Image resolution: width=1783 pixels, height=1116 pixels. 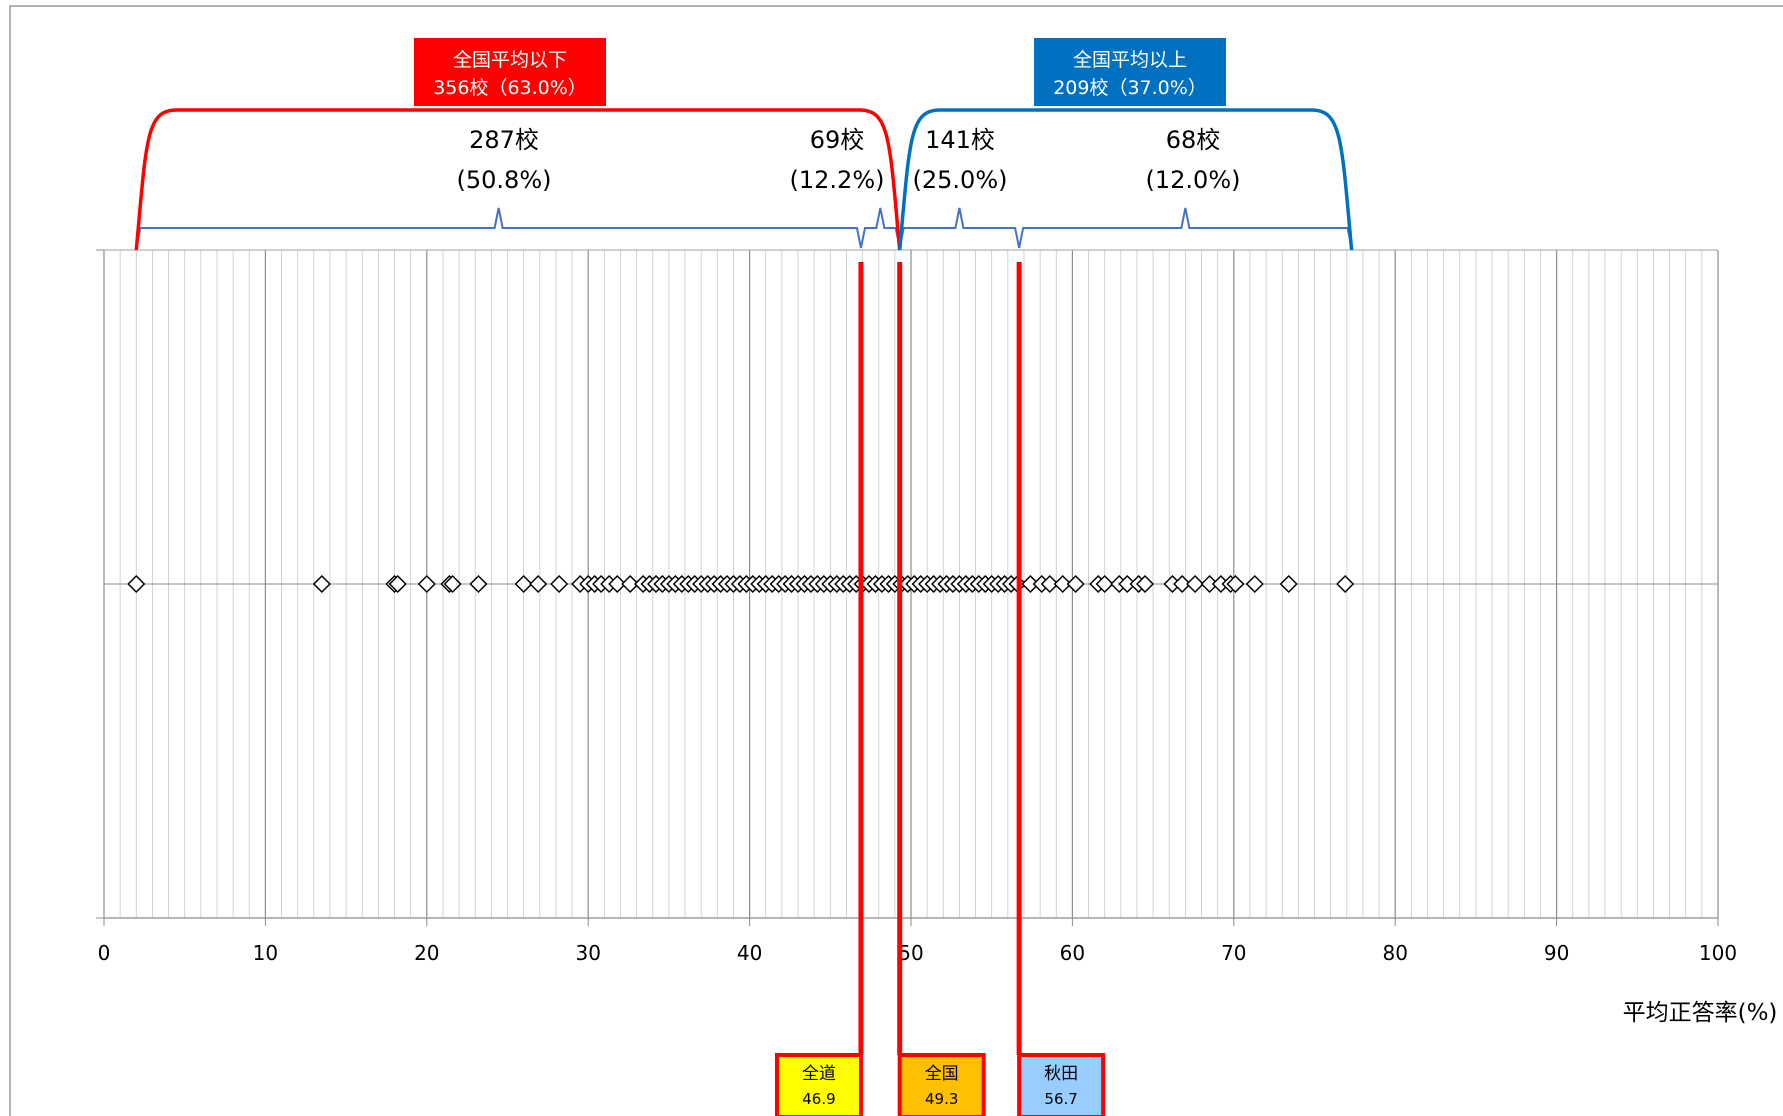 I want to click on data-points, so click(x=741, y=584).